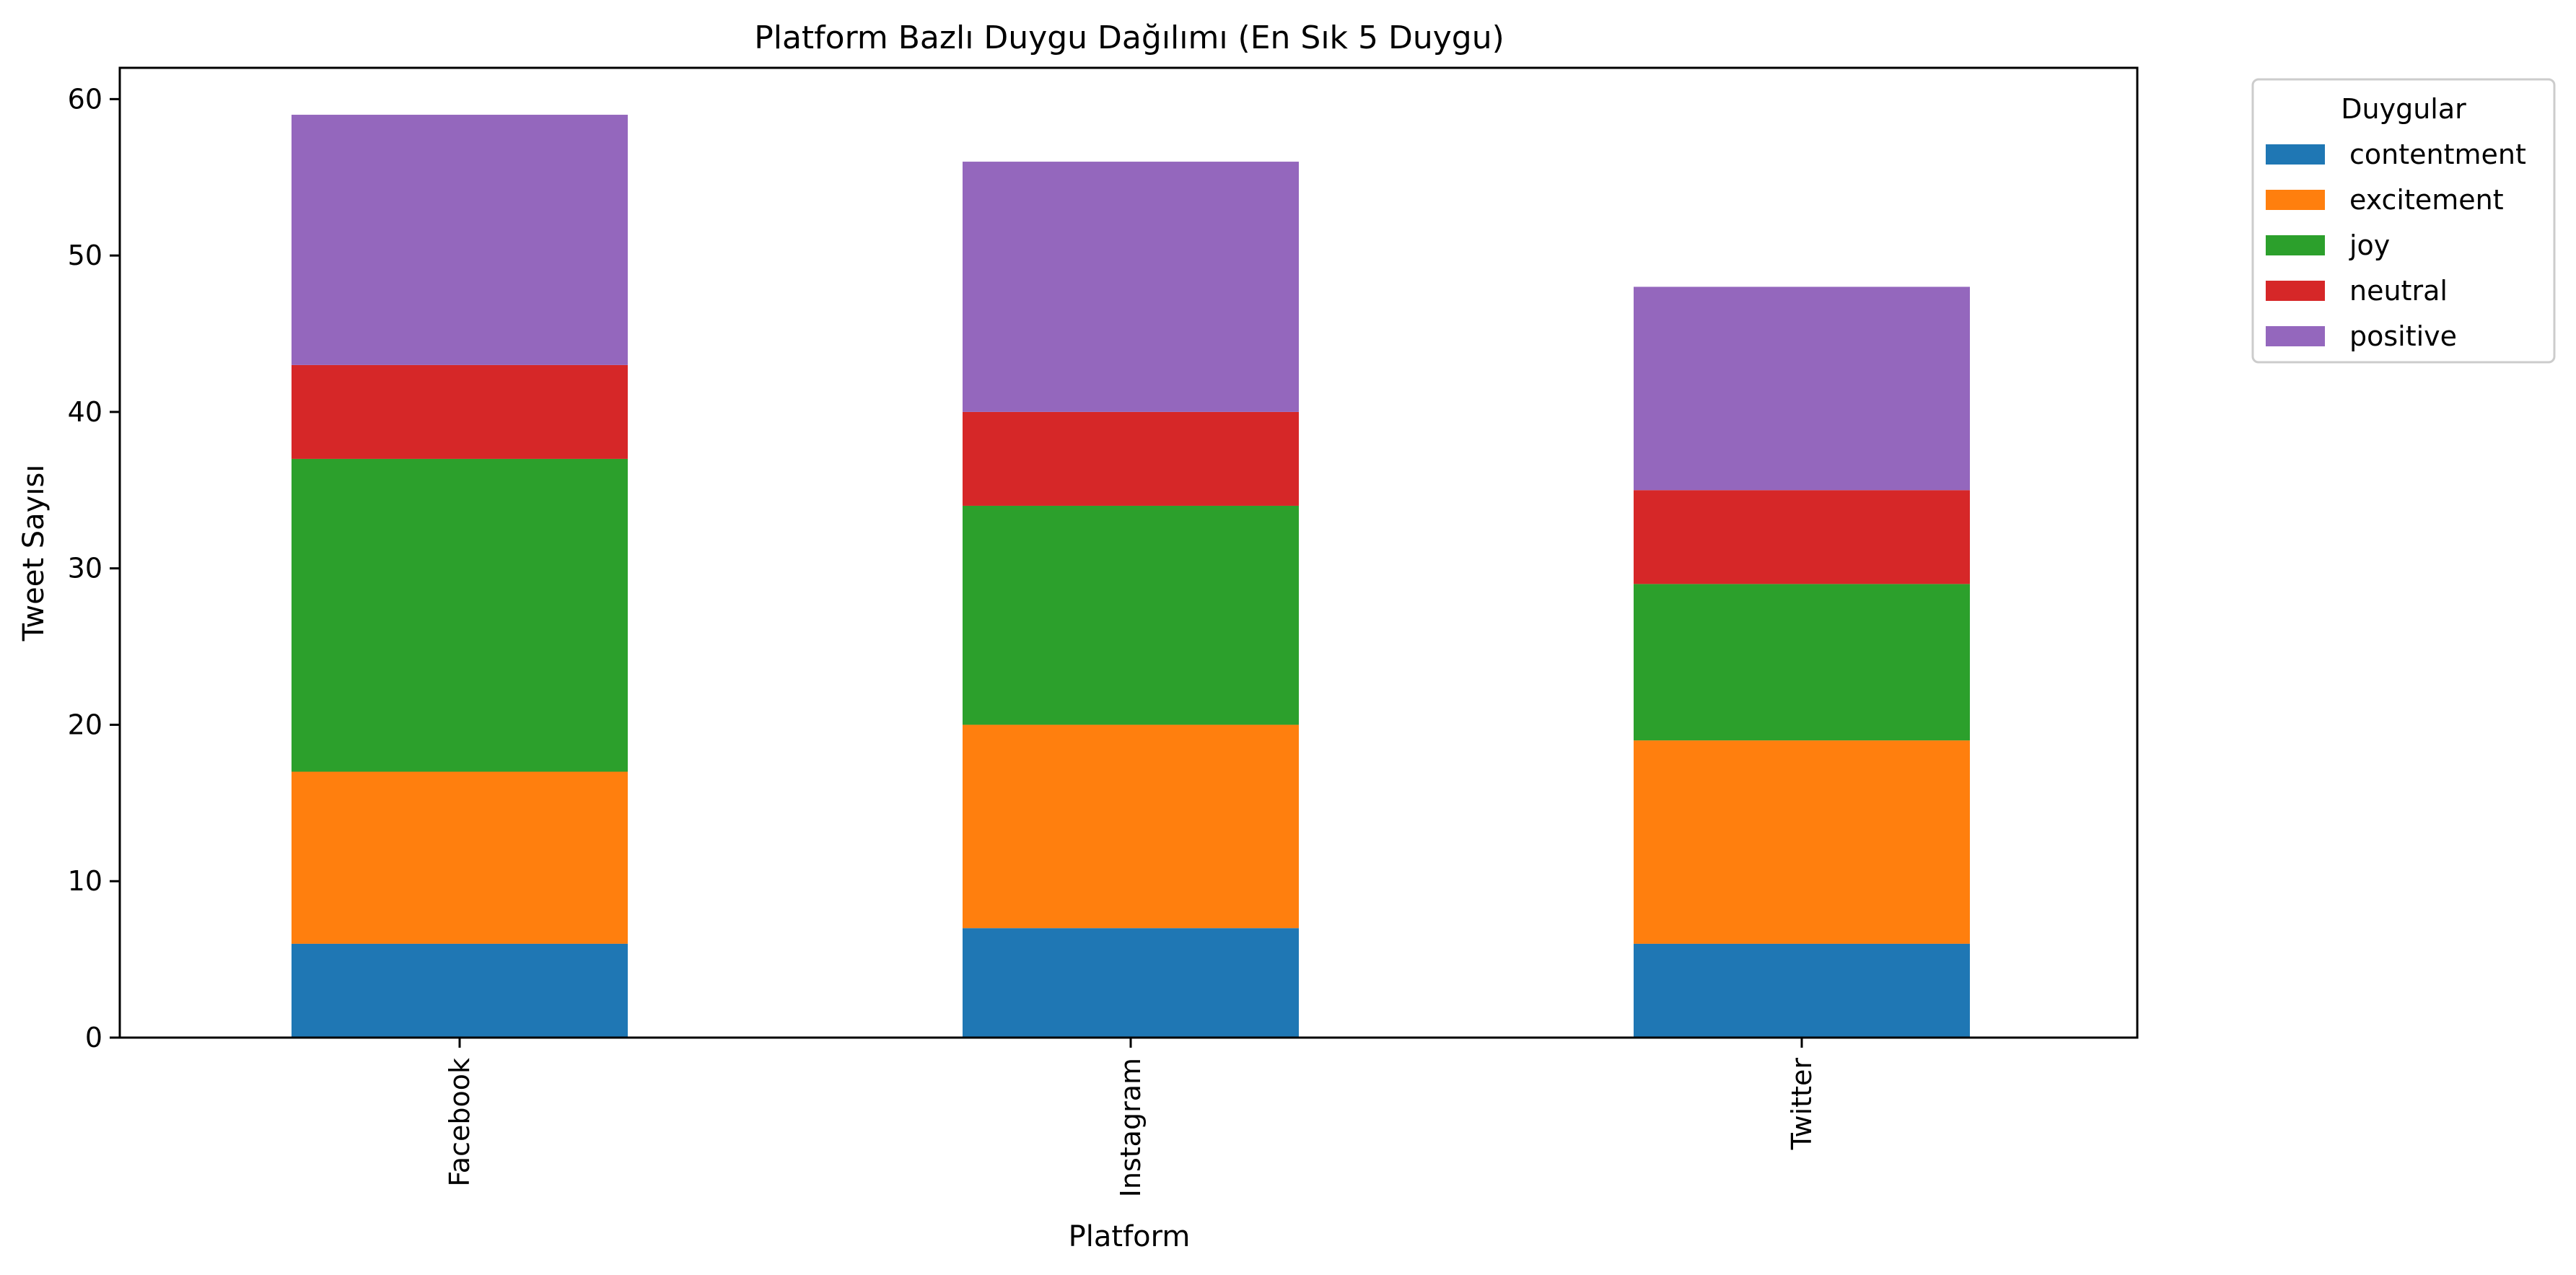 Image resolution: width=2576 pixels, height=1275 pixels. What do you see at coordinates (2426, 200) in the screenshot?
I see `legend-label-excitement: excitement` at bounding box center [2426, 200].